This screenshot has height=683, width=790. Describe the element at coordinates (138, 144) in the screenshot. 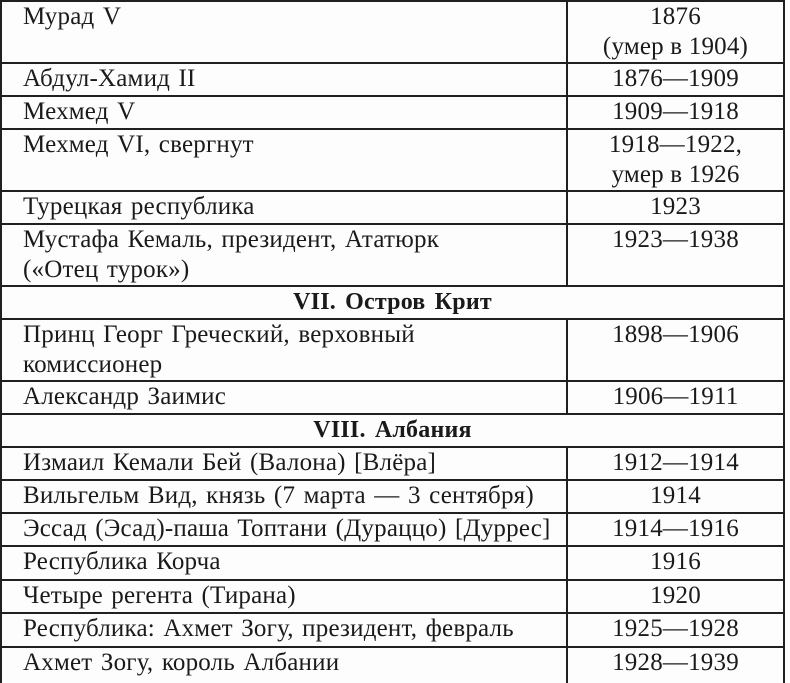

I see `ruler-name: Мехмед VI, свергнут` at that location.